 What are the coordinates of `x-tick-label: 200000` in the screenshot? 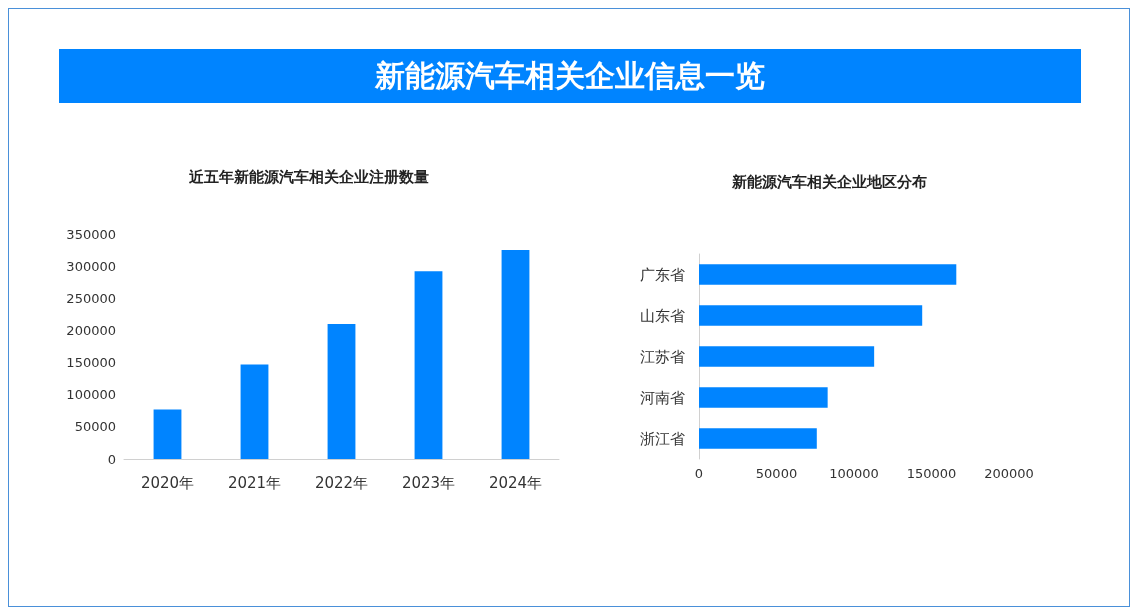 It's located at (1009, 473).